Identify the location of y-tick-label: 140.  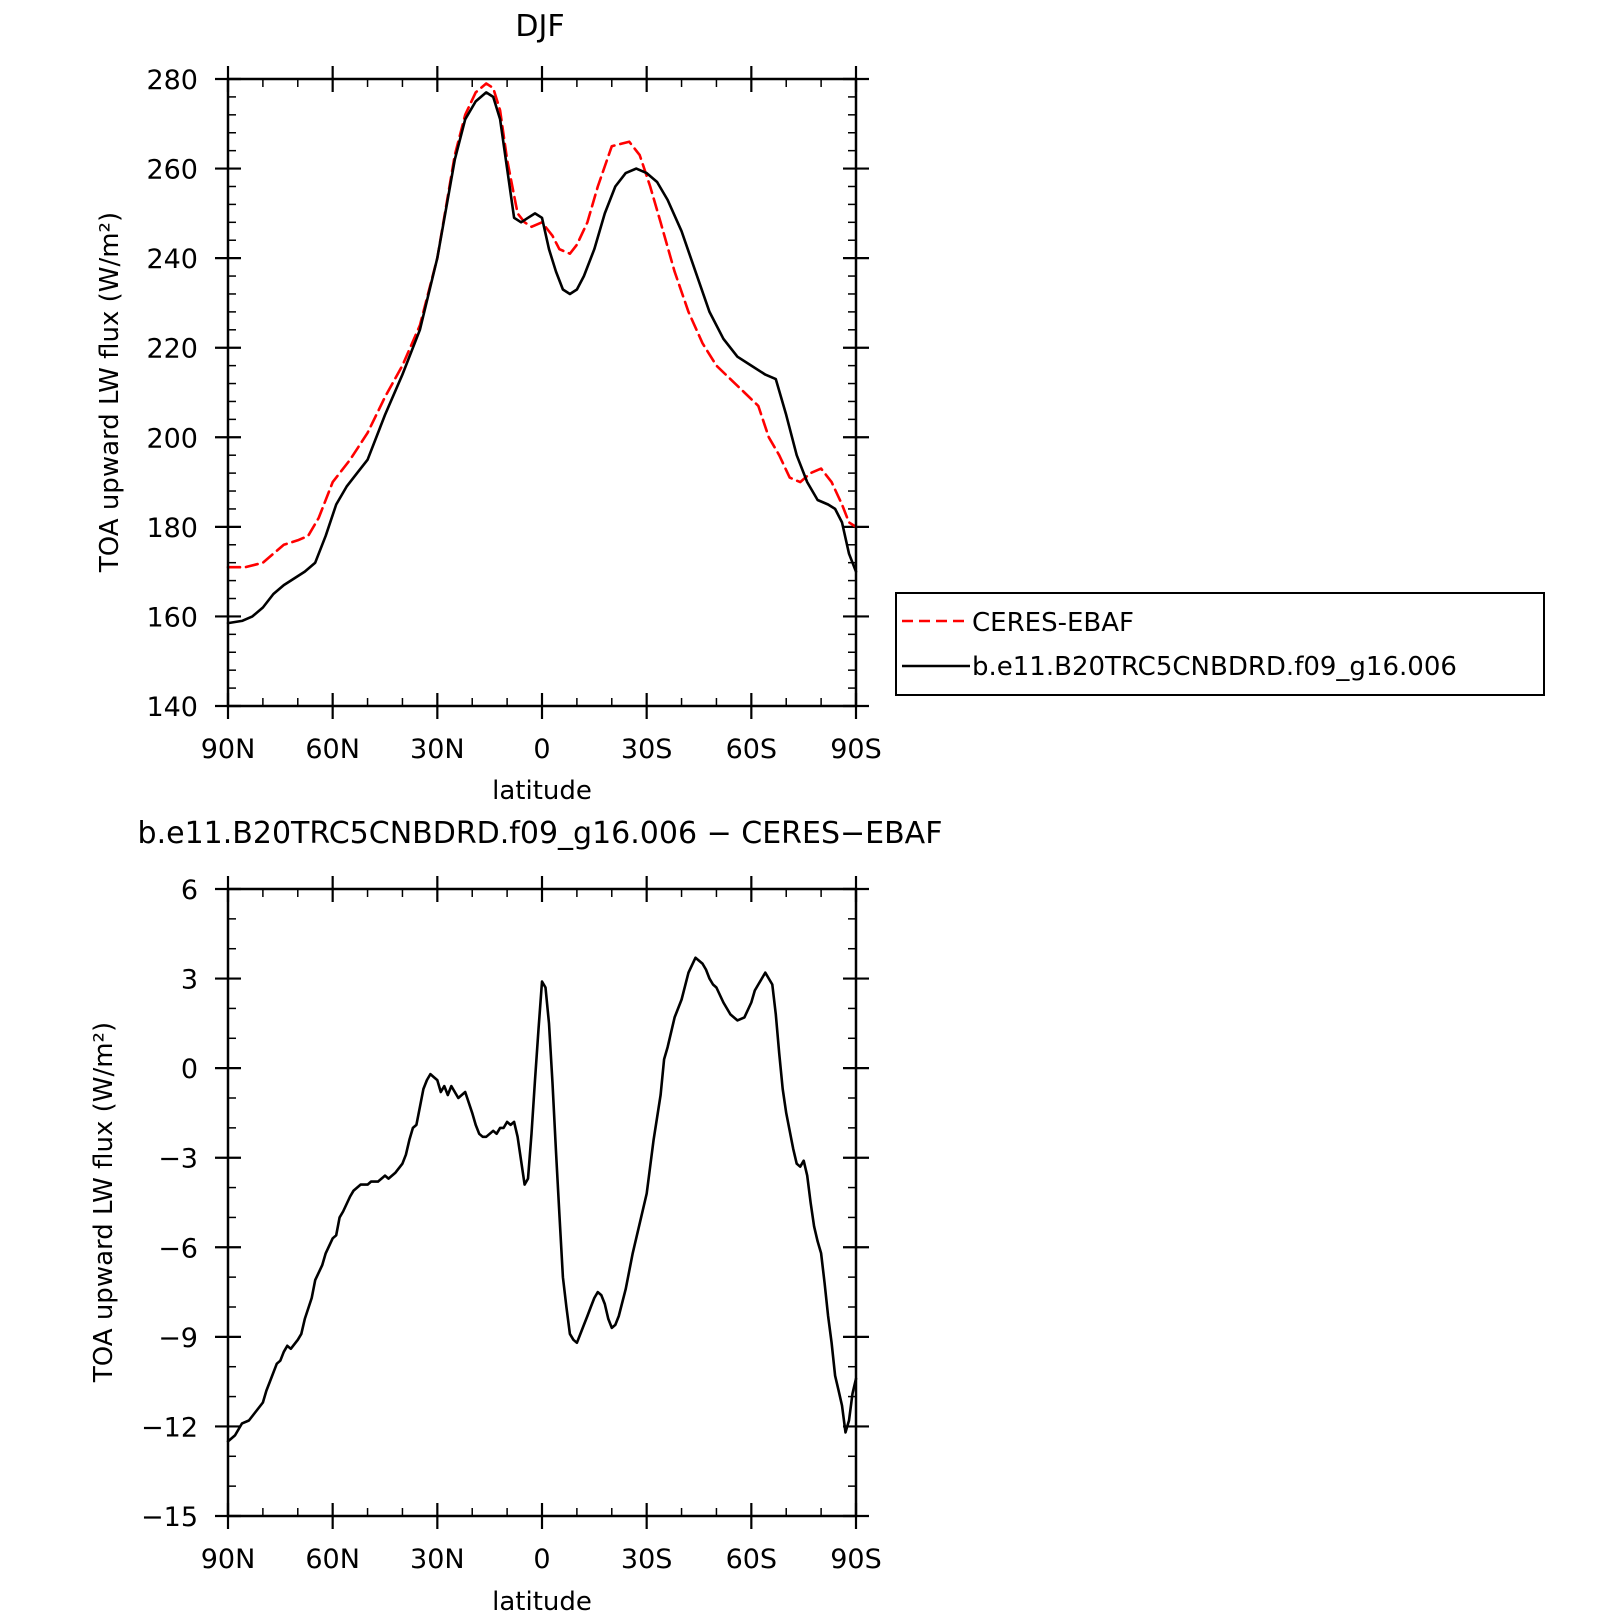
(172, 707).